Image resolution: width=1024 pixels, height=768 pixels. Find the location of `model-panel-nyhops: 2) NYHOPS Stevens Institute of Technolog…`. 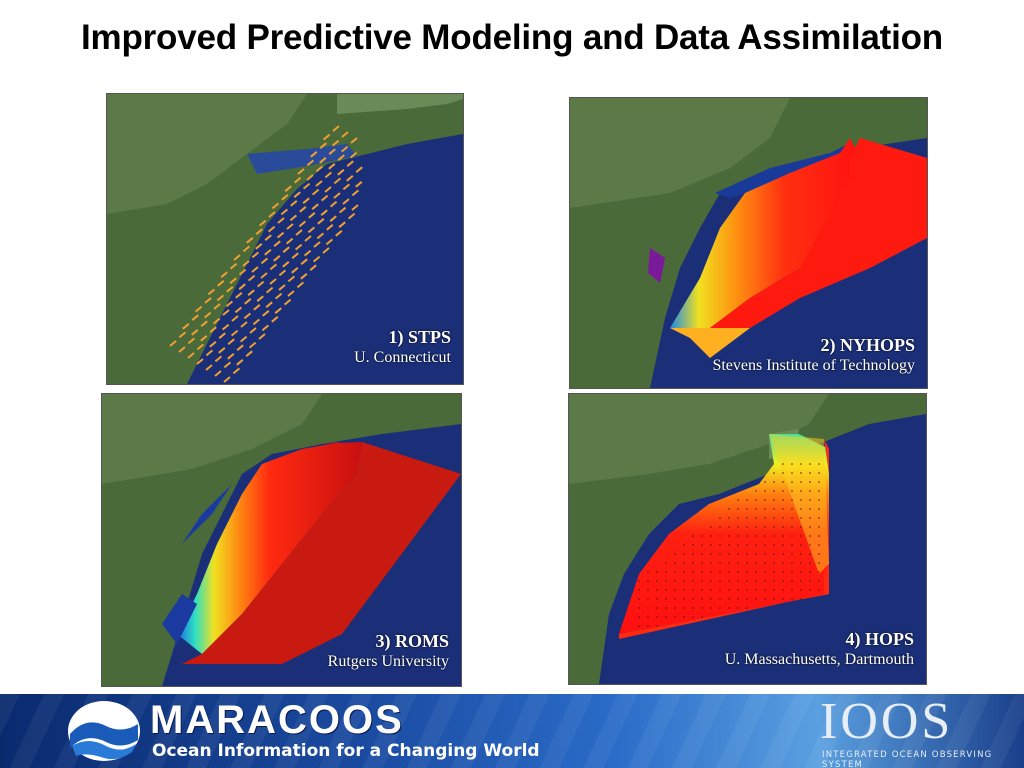

model-panel-nyhops: 2) NYHOPS Stevens Institute of Technolog… is located at coordinates (748, 243).